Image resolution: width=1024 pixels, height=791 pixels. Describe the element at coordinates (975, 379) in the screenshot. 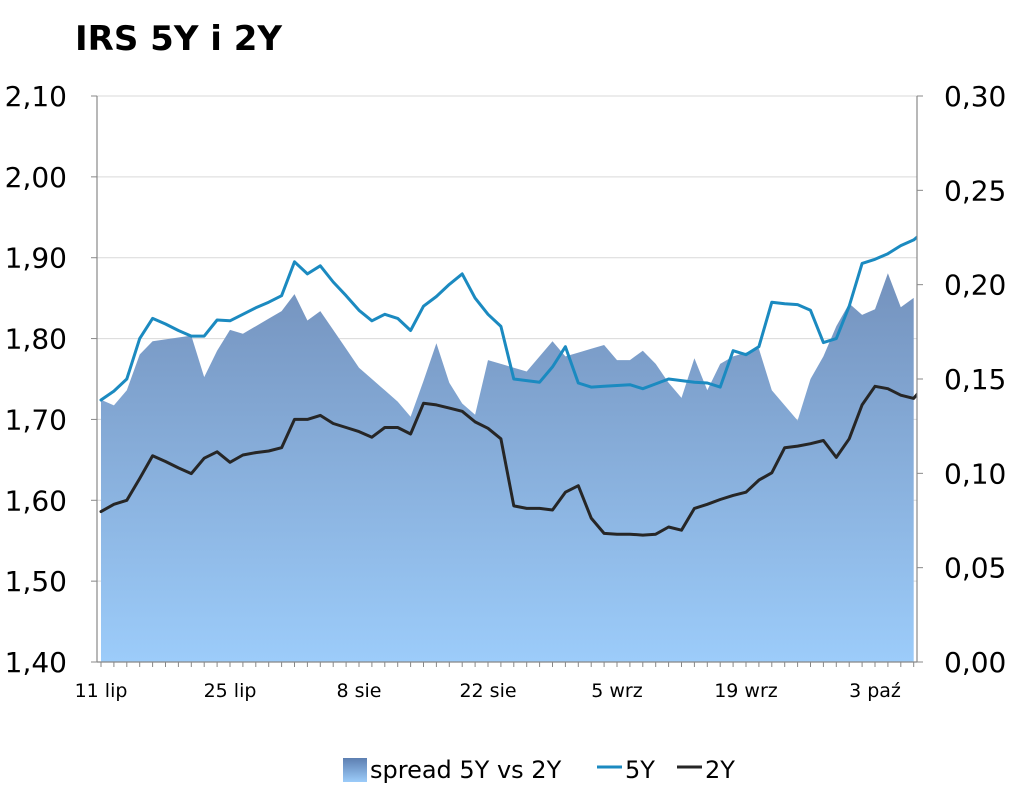

I see `y-right-tick-label: 0,15` at that location.